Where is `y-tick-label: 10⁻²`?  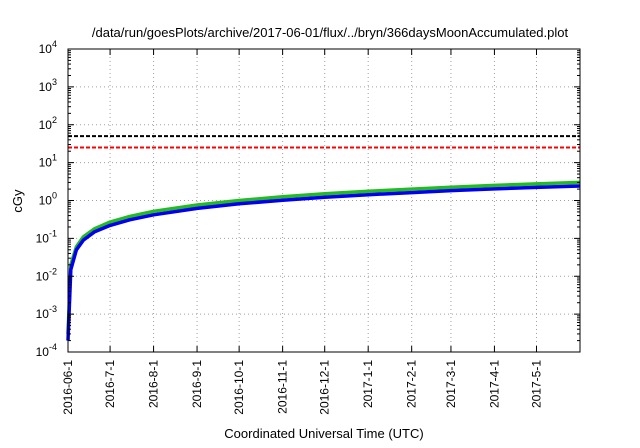
y-tick-label: 10⁻² is located at coordinates (46, 274).